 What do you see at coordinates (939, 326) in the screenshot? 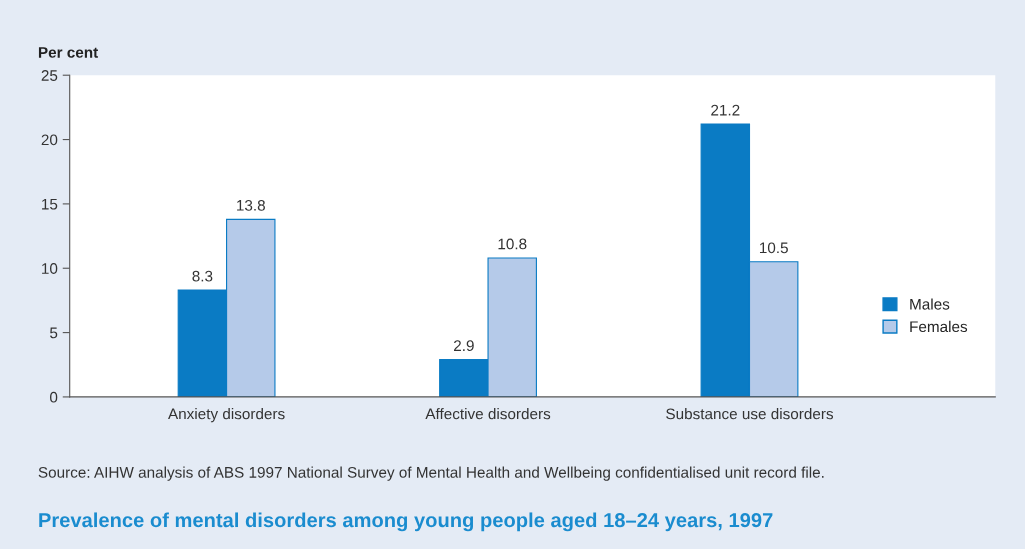
I see `legend-label: Females` at bounding box center [939, 326].